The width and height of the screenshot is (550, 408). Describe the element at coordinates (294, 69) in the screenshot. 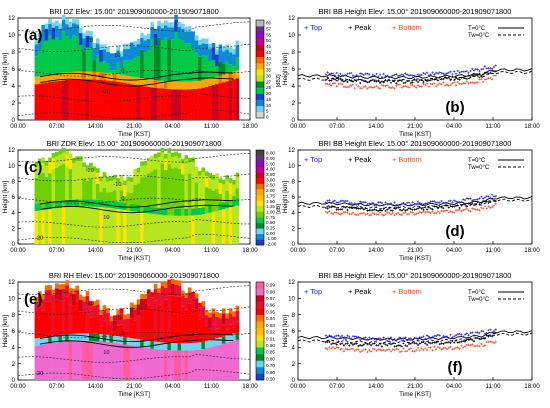

I see `y-tick-label: 6` at that location.